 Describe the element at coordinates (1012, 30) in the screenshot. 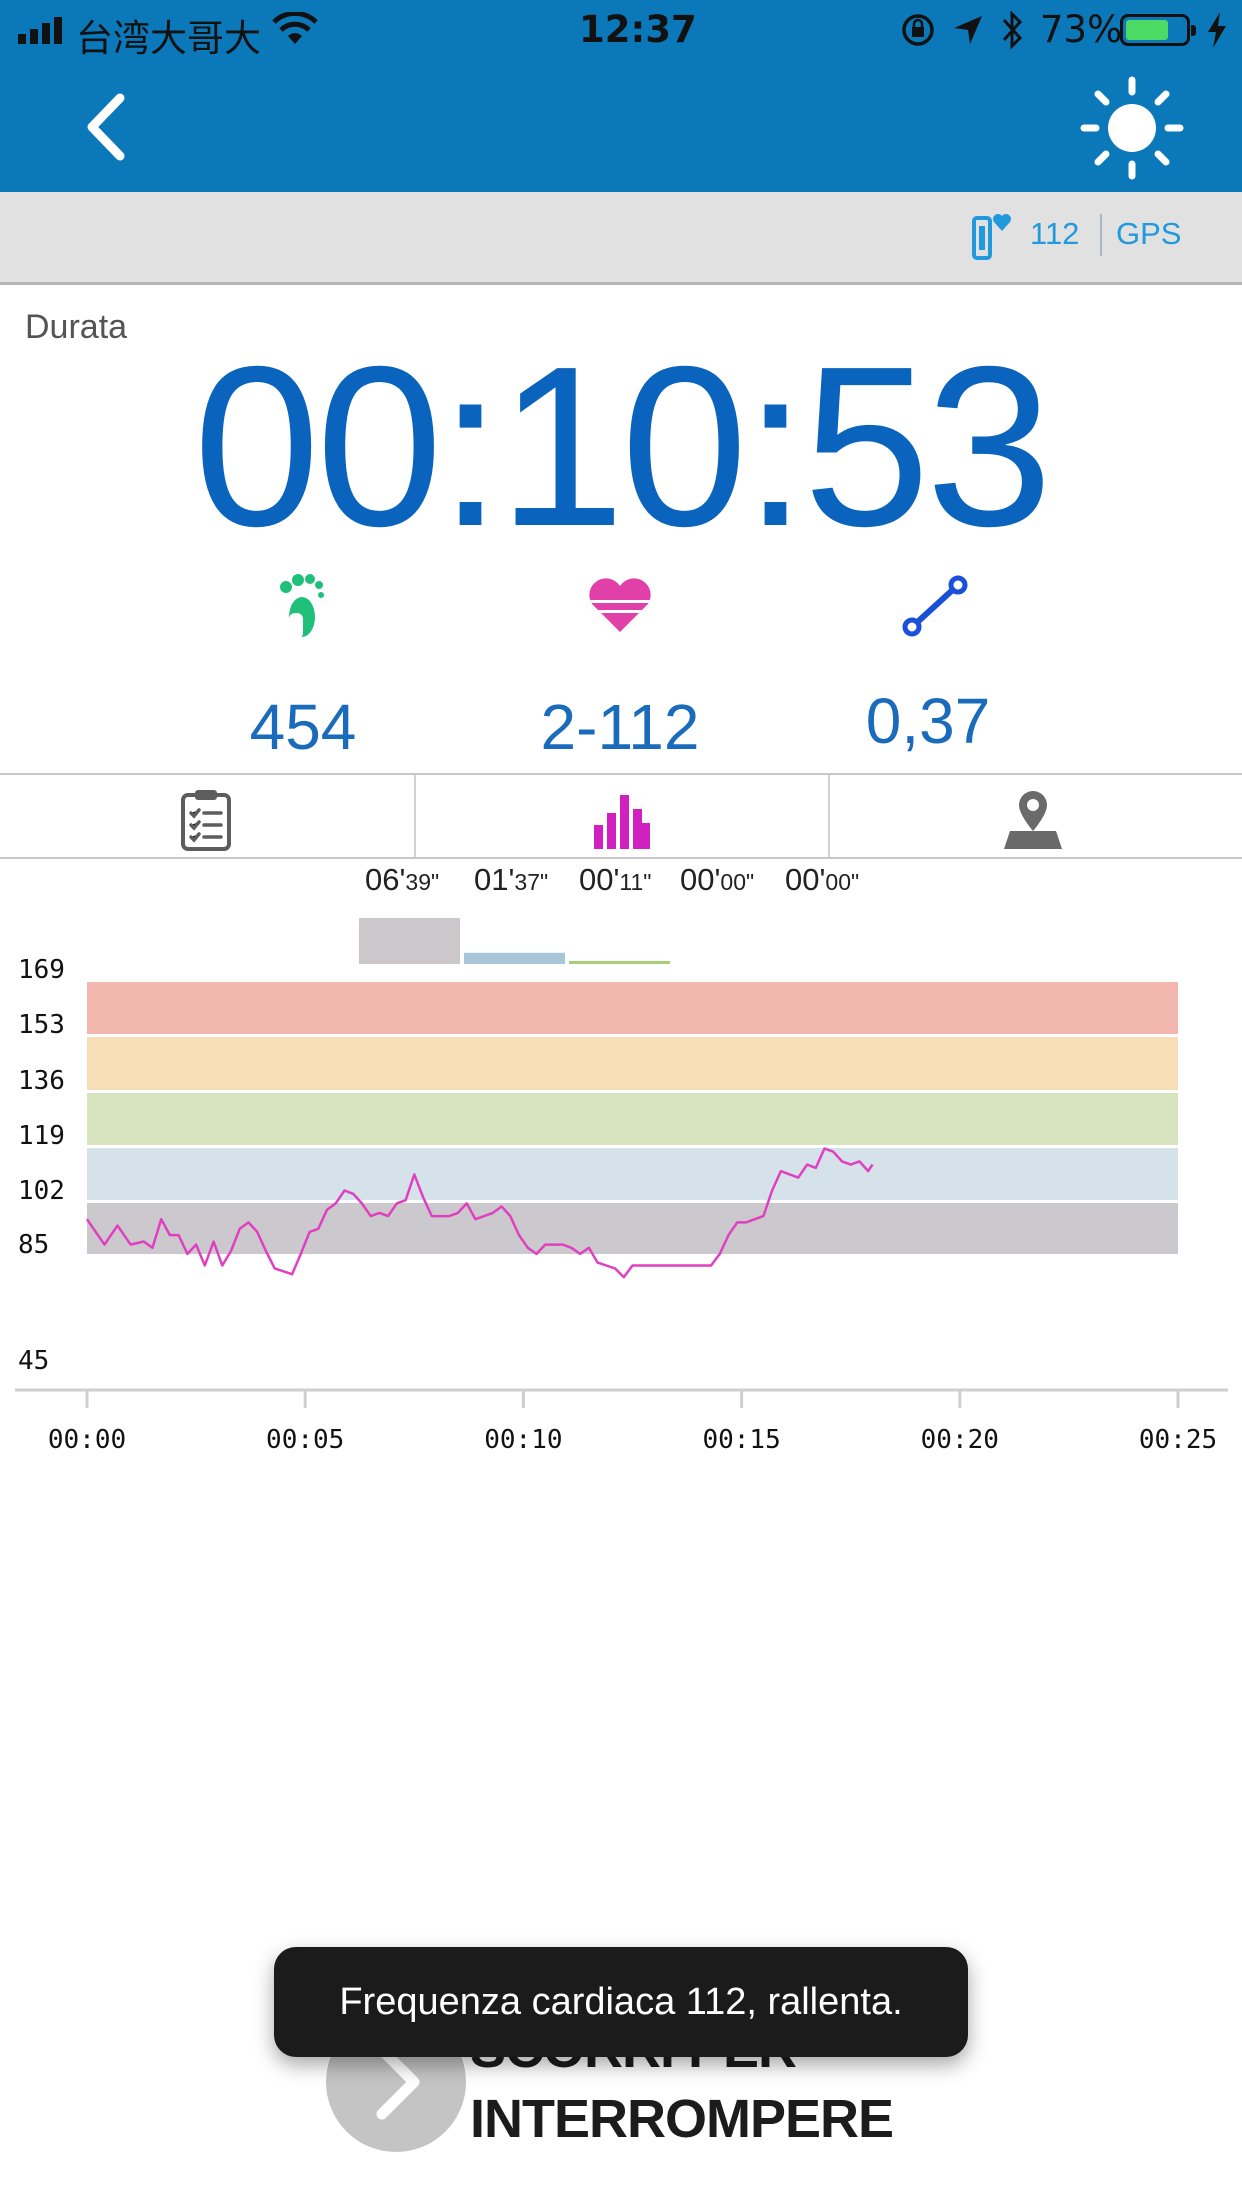

I see `bluetooth-icon` at that location.